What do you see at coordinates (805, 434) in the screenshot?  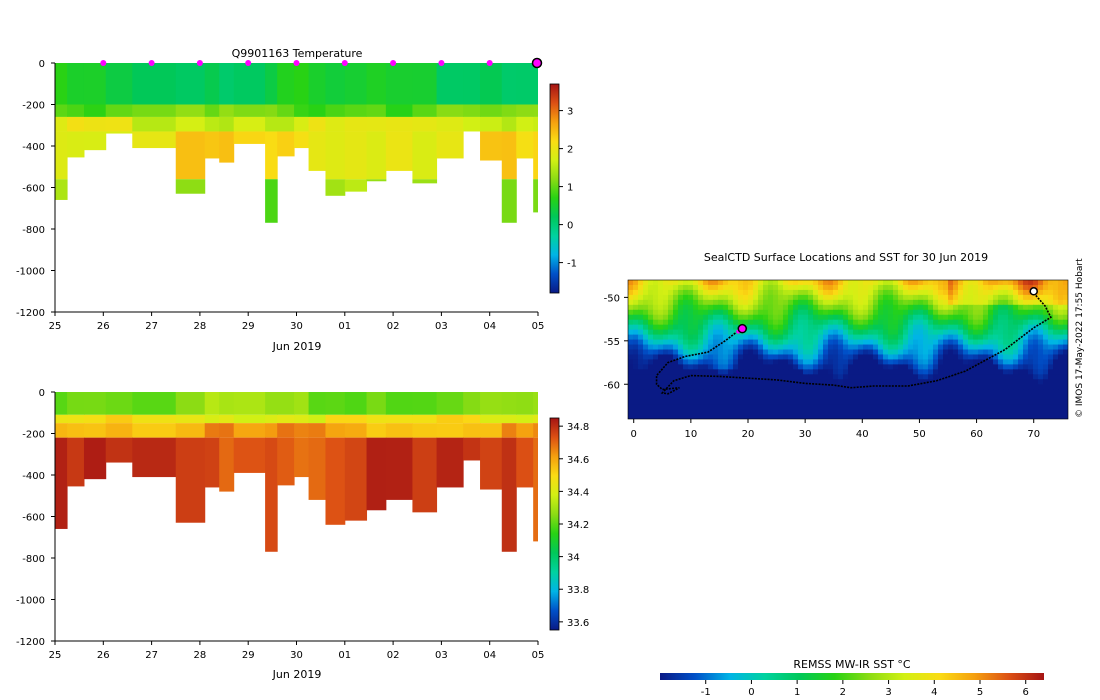 I see `map-x-tick-label: 30` at bounding box center [805, 434].